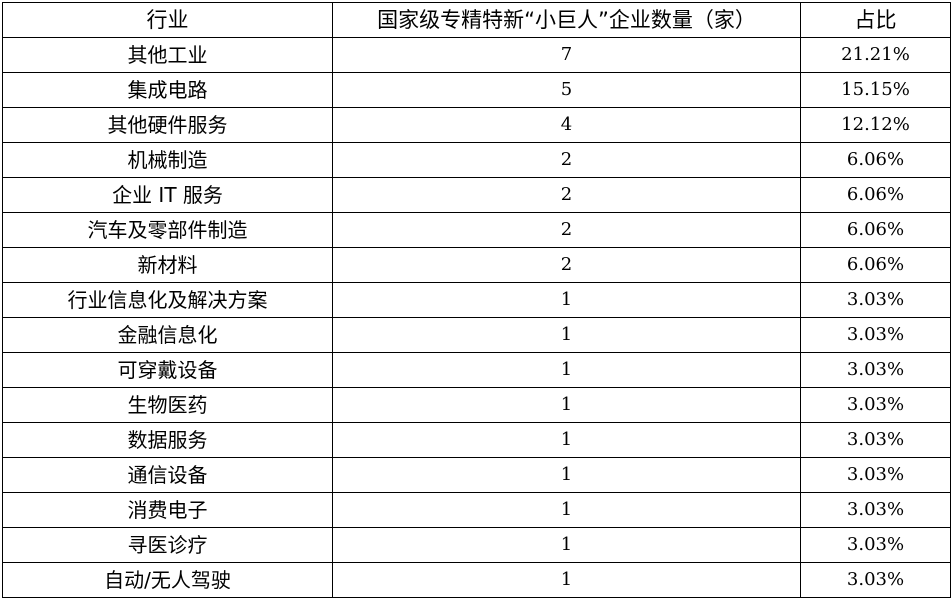 The height and width of the screenshot is (598, 952). I want to click on header-industry: 行业, so click(167, 20).